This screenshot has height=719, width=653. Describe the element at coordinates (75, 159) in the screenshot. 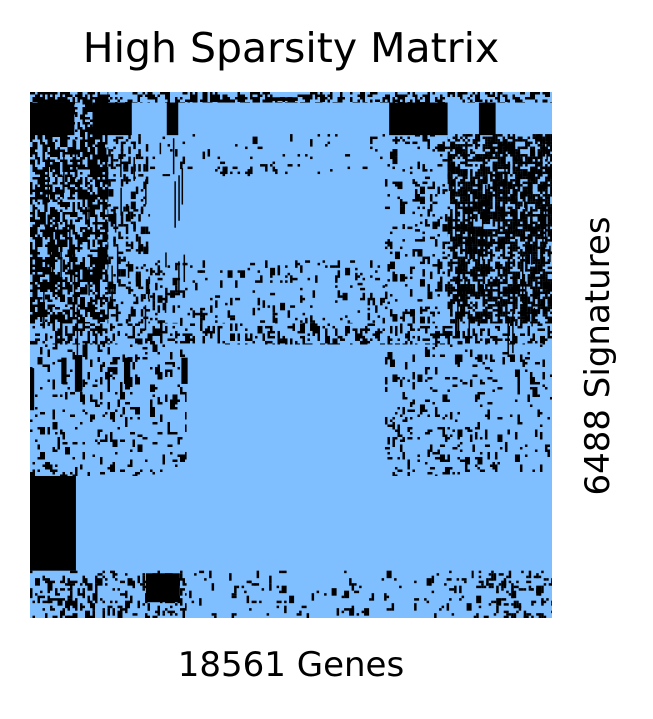

I see `nonzero-streak` at that location.